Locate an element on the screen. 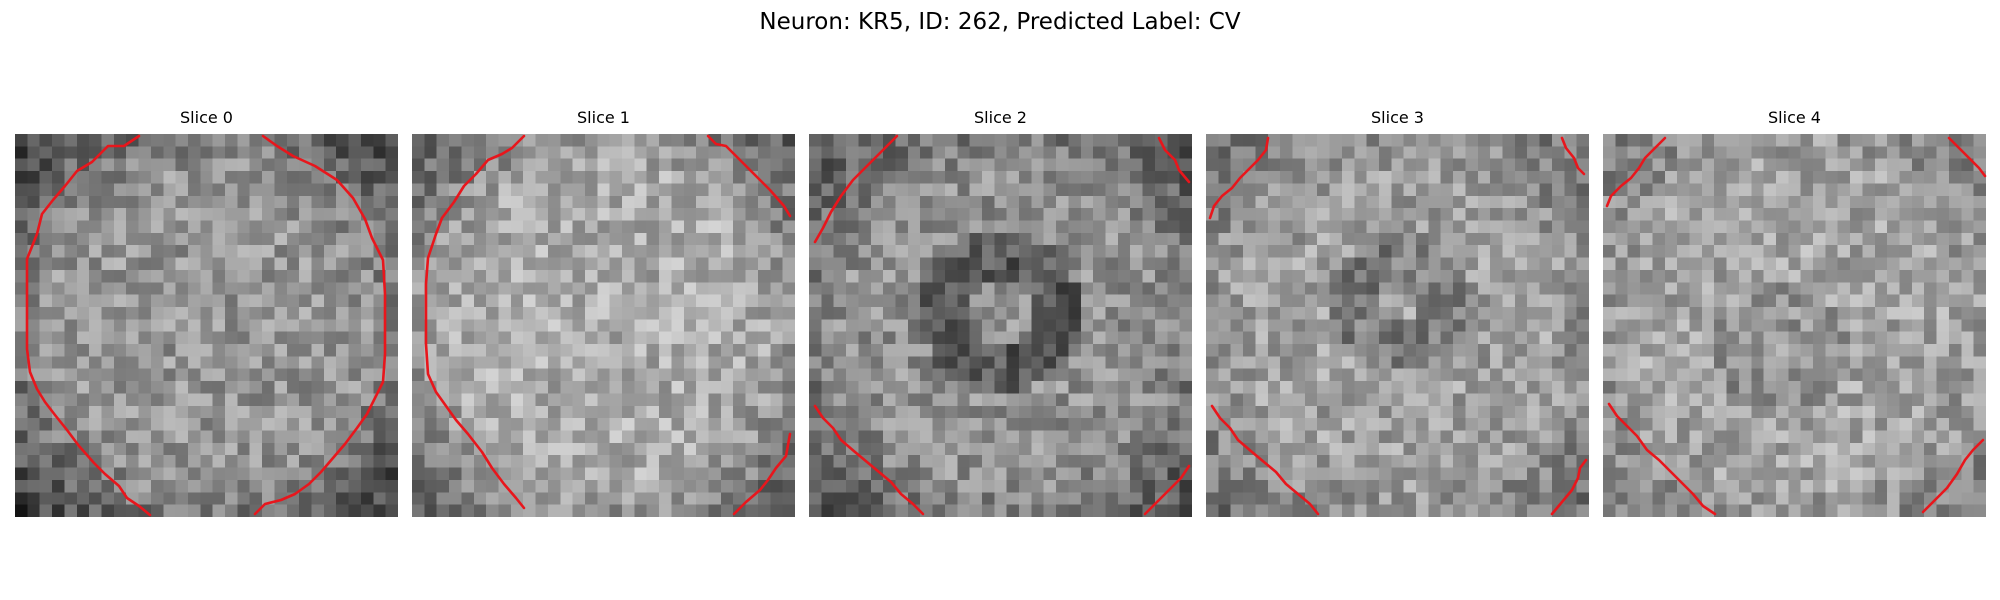 This screenshot has width=2000, height=600. slice-panel-0: Slice 0 is located at coordinates (206, 312).